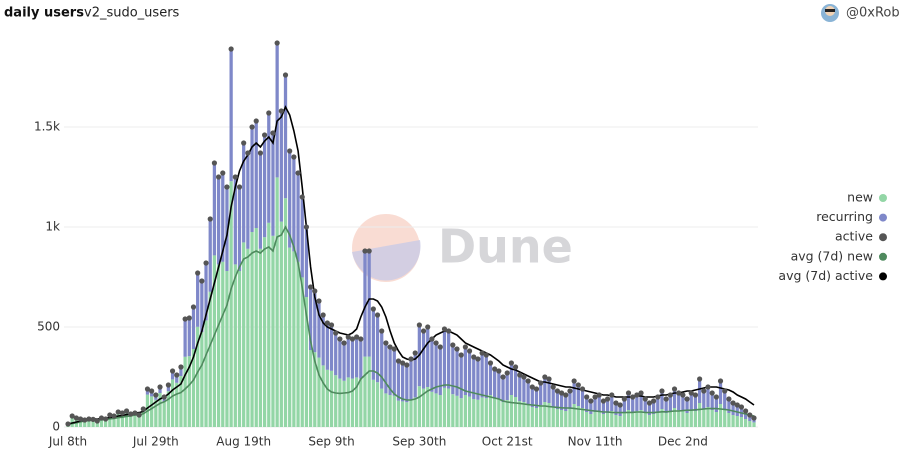  I want to click on x-tick-label: Jul 8th, so click(67, 442).